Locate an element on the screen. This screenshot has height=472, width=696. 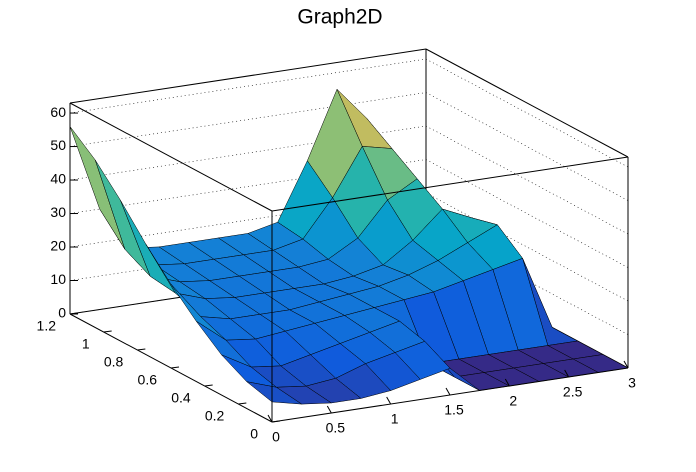
y-tick-label: 1 is located at coordinates (86, 344).